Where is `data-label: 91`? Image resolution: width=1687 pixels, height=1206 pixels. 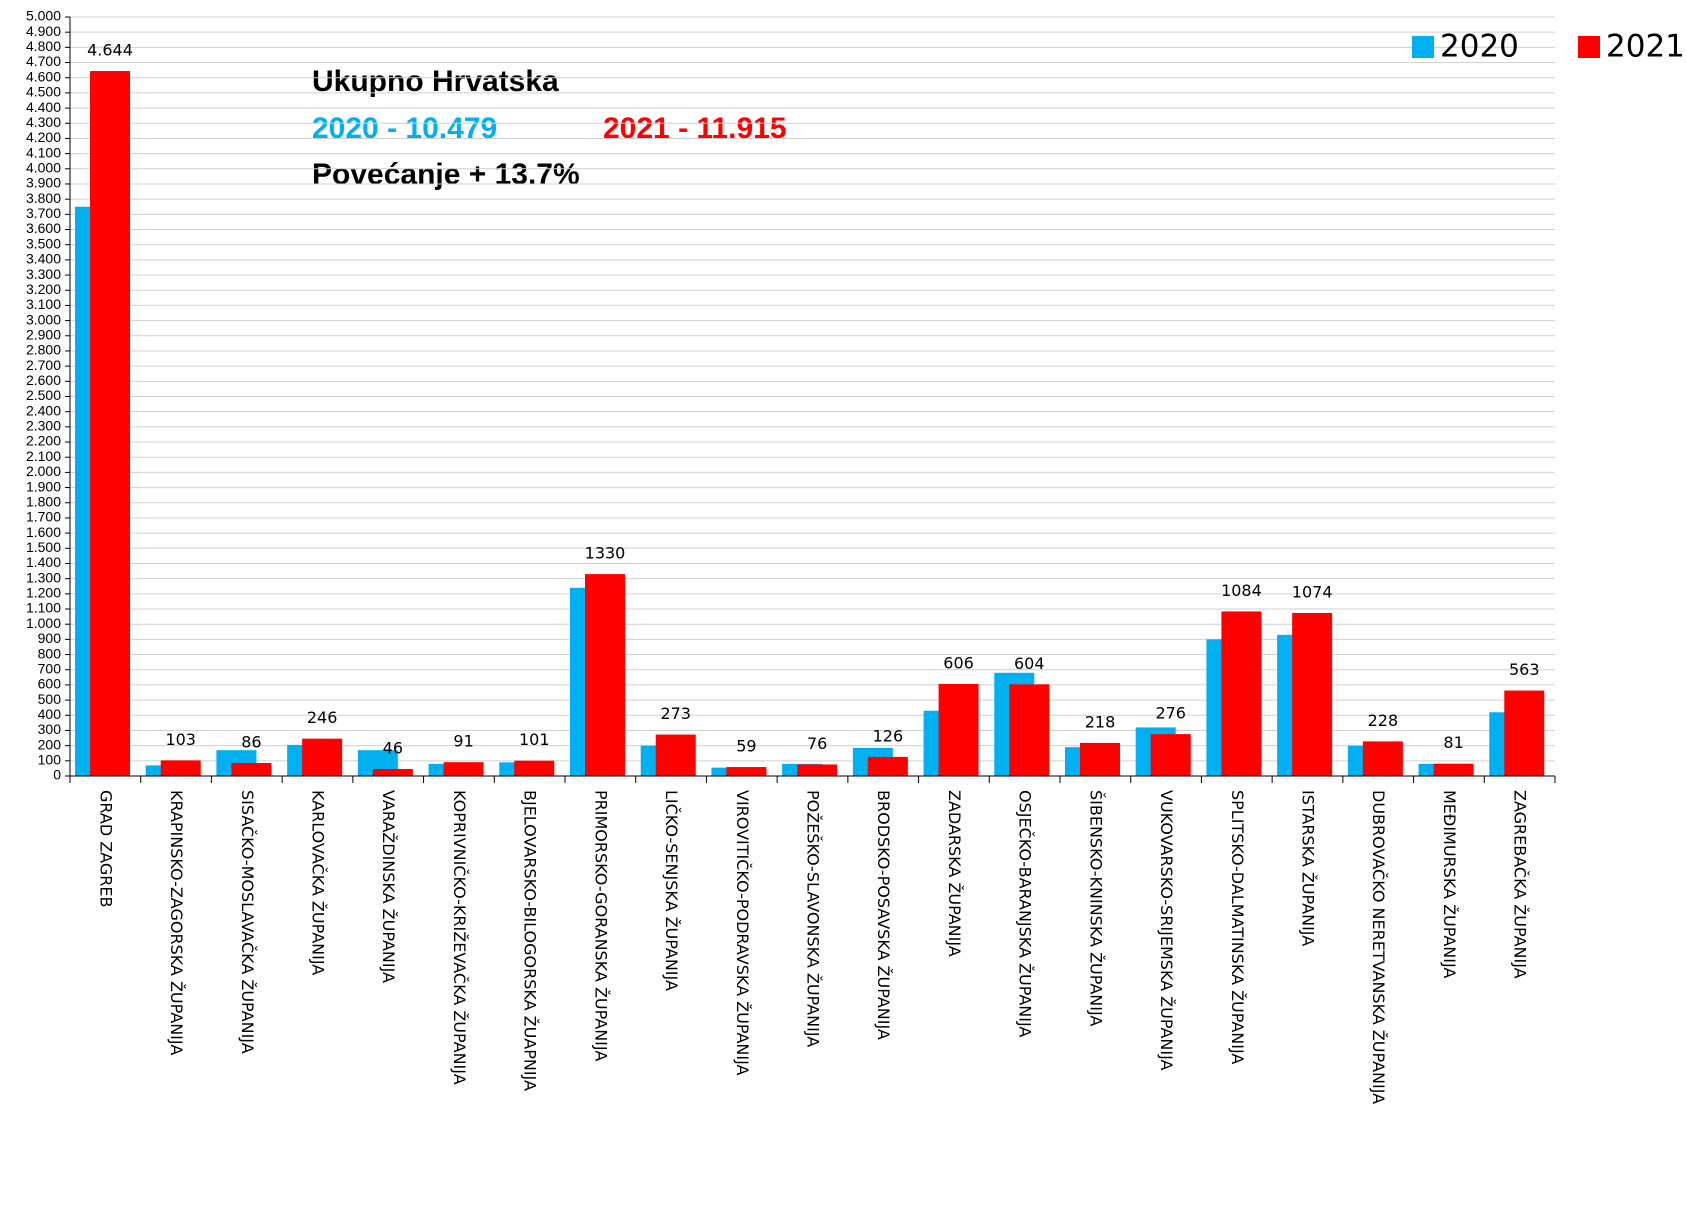 data-label: 91 is located at coordinates (463, 741).